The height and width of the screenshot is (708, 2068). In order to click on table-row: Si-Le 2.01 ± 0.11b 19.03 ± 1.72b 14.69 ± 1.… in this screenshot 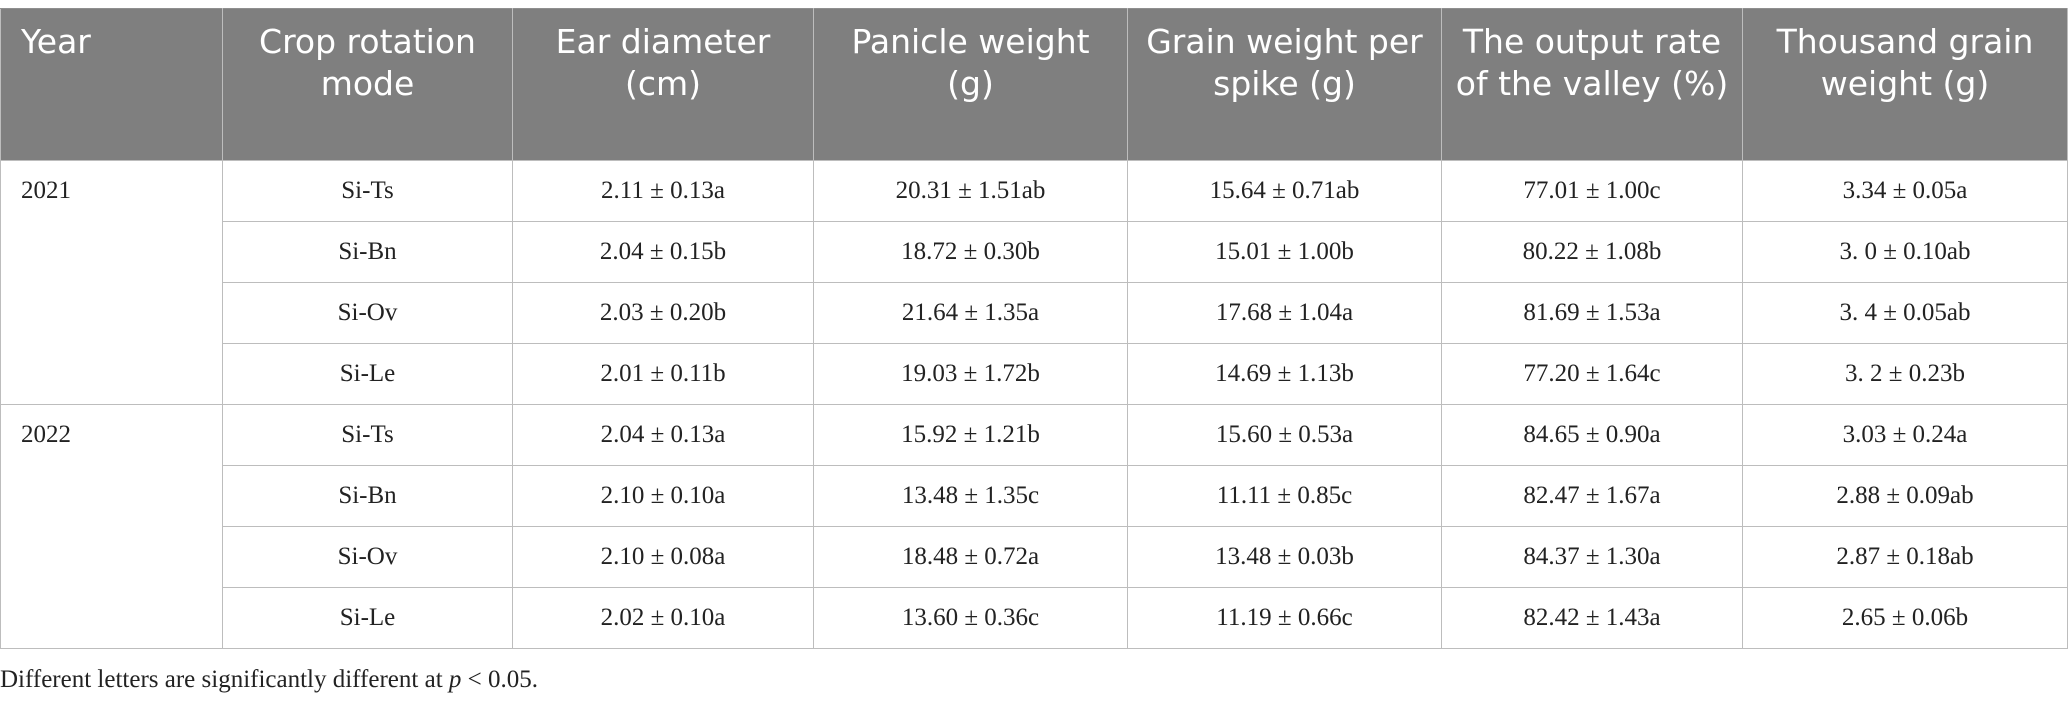, I will do `click(1034, 374)`.